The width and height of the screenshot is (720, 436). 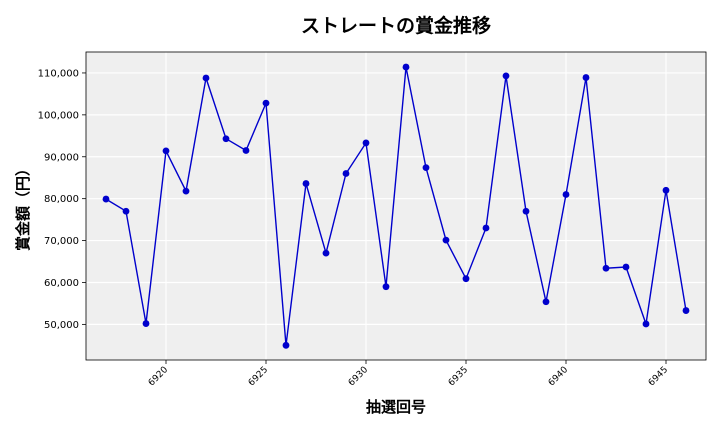 I want to click on y-axis-label: 賞金額（円）, so click(x=23, y=206).